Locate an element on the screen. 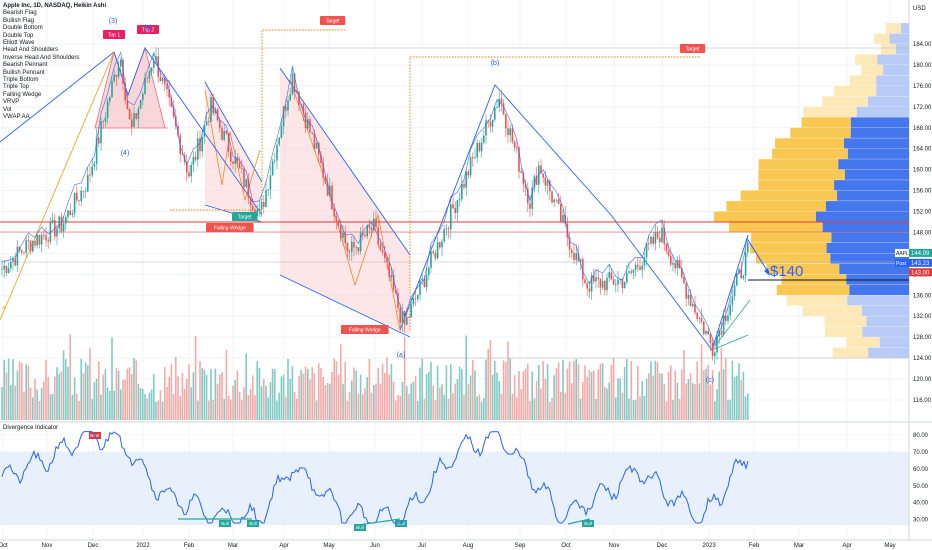 The width and height of the screenshot is (932, 550). price-tick-label: 136.00 is located at coordinates (922, 296).